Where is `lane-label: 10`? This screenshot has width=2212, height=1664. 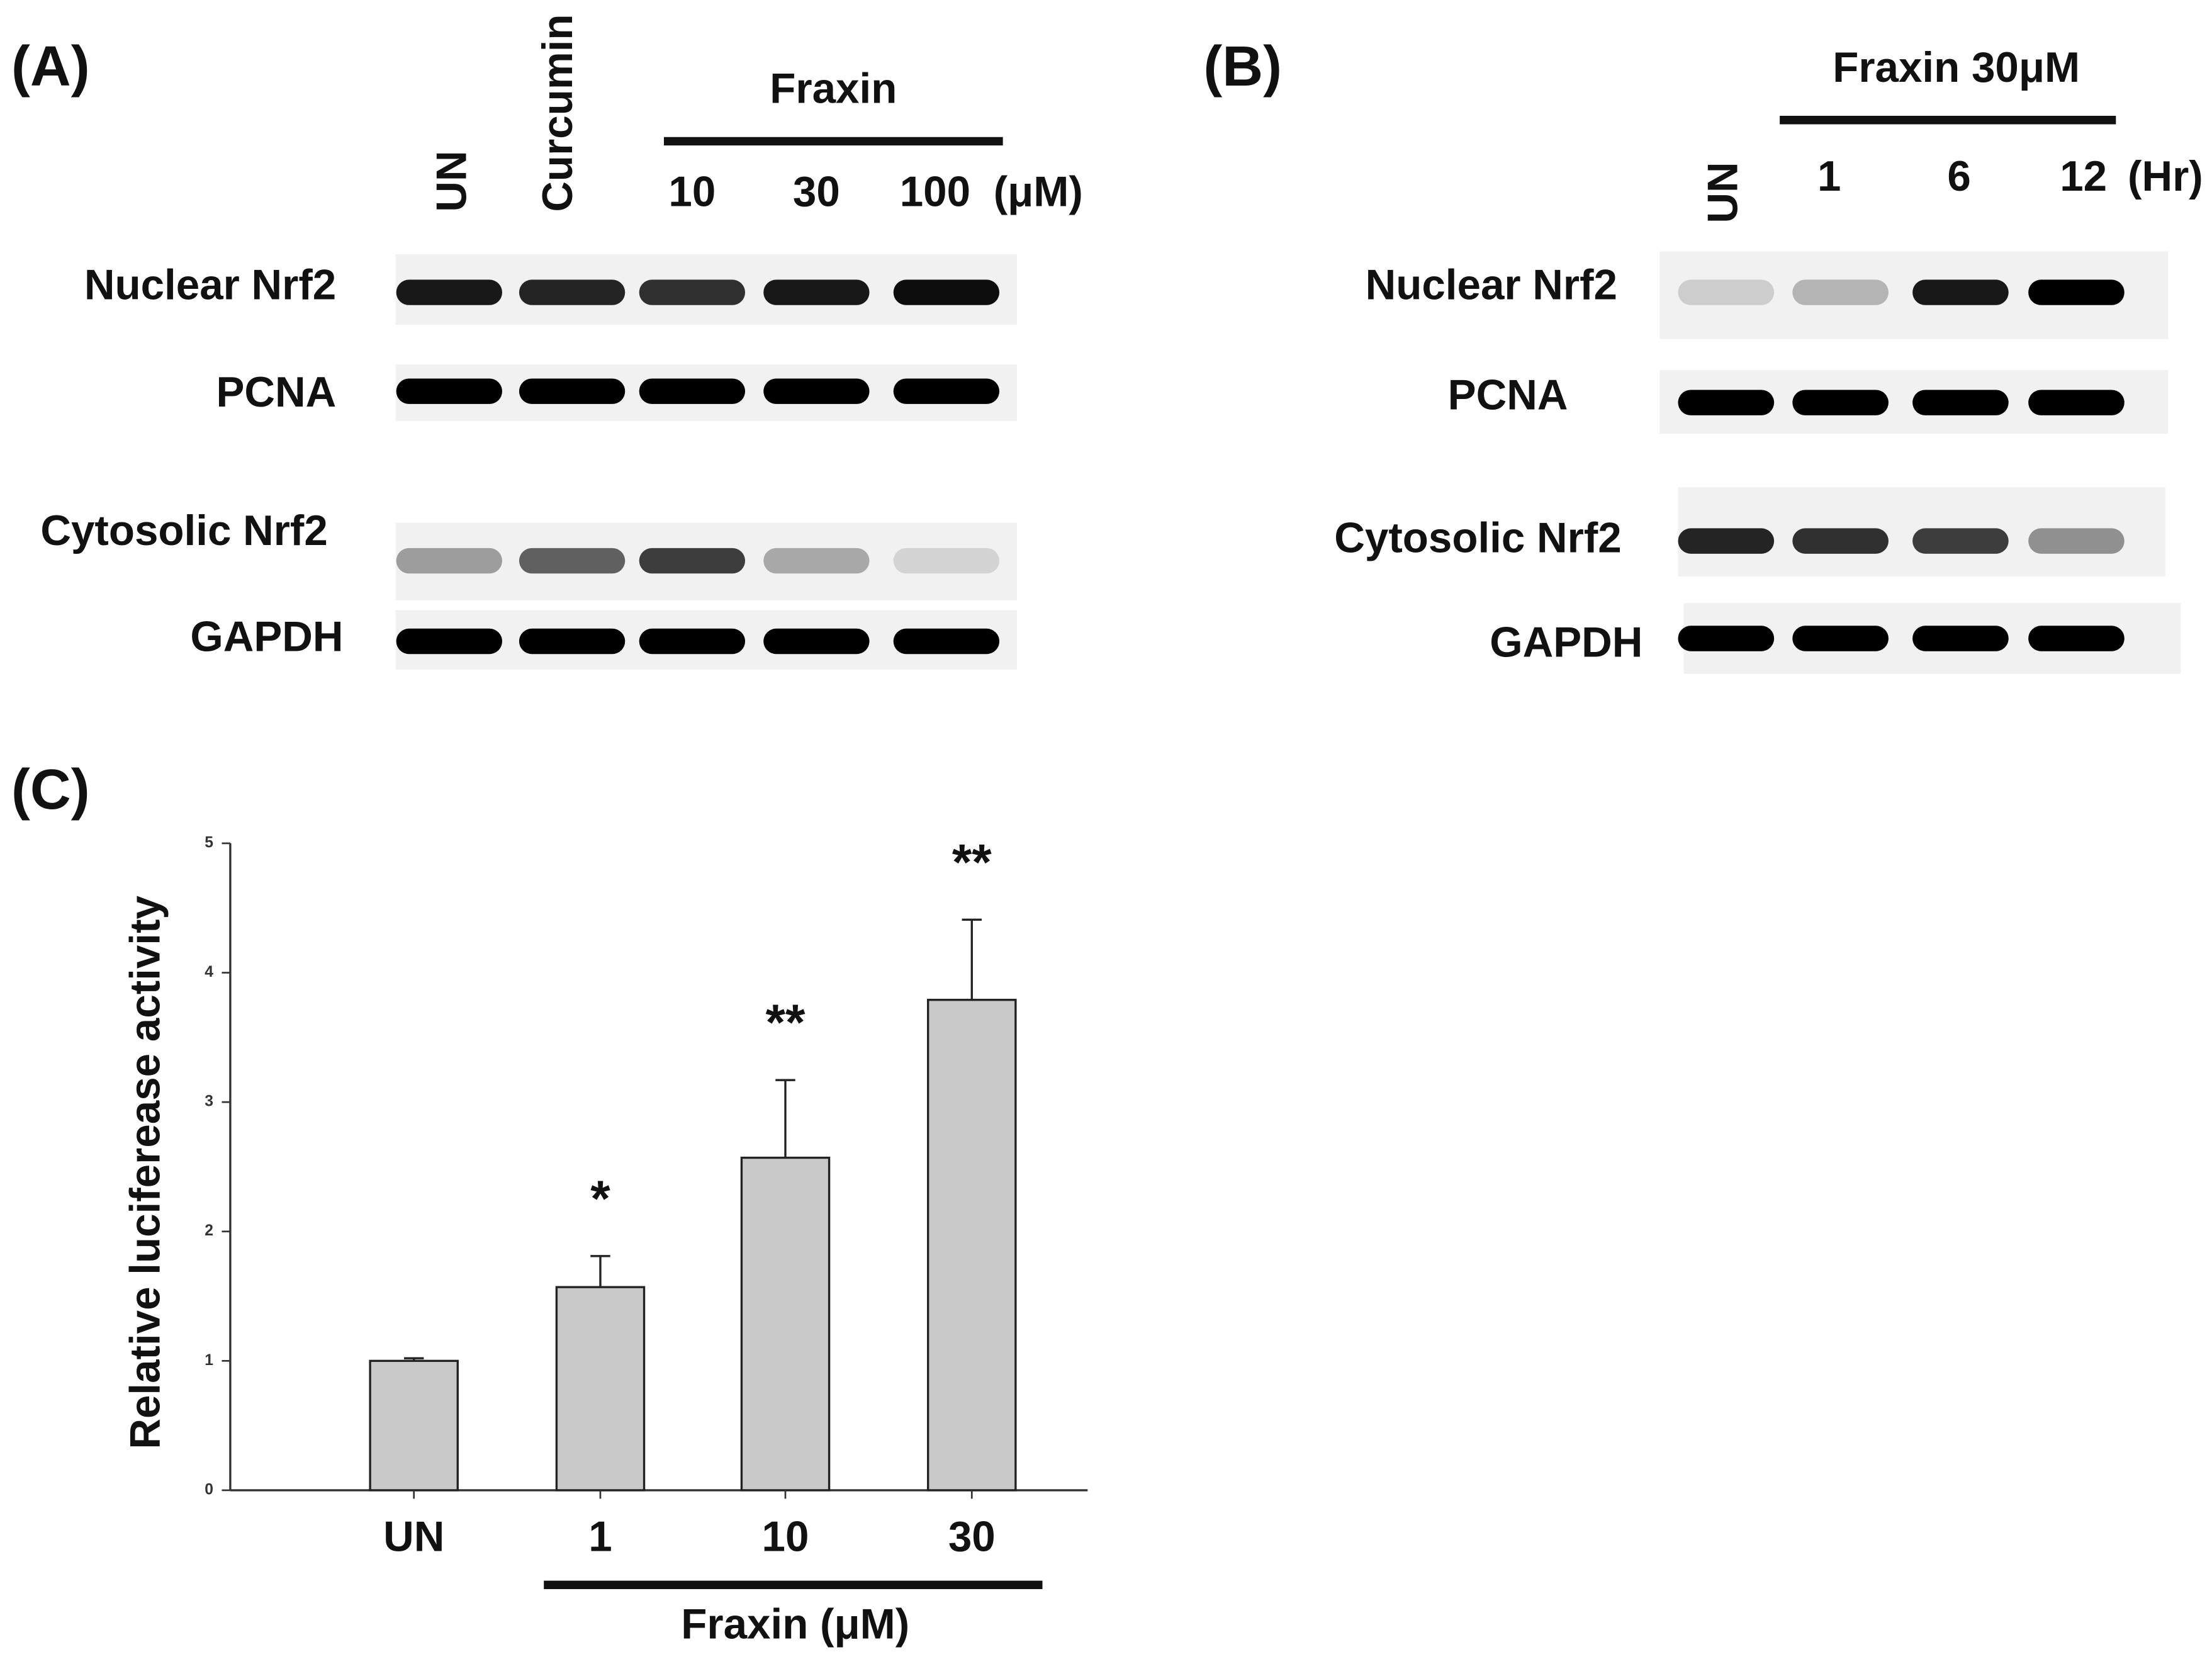
lane-label: 10 is located at coordinates (692, 192).